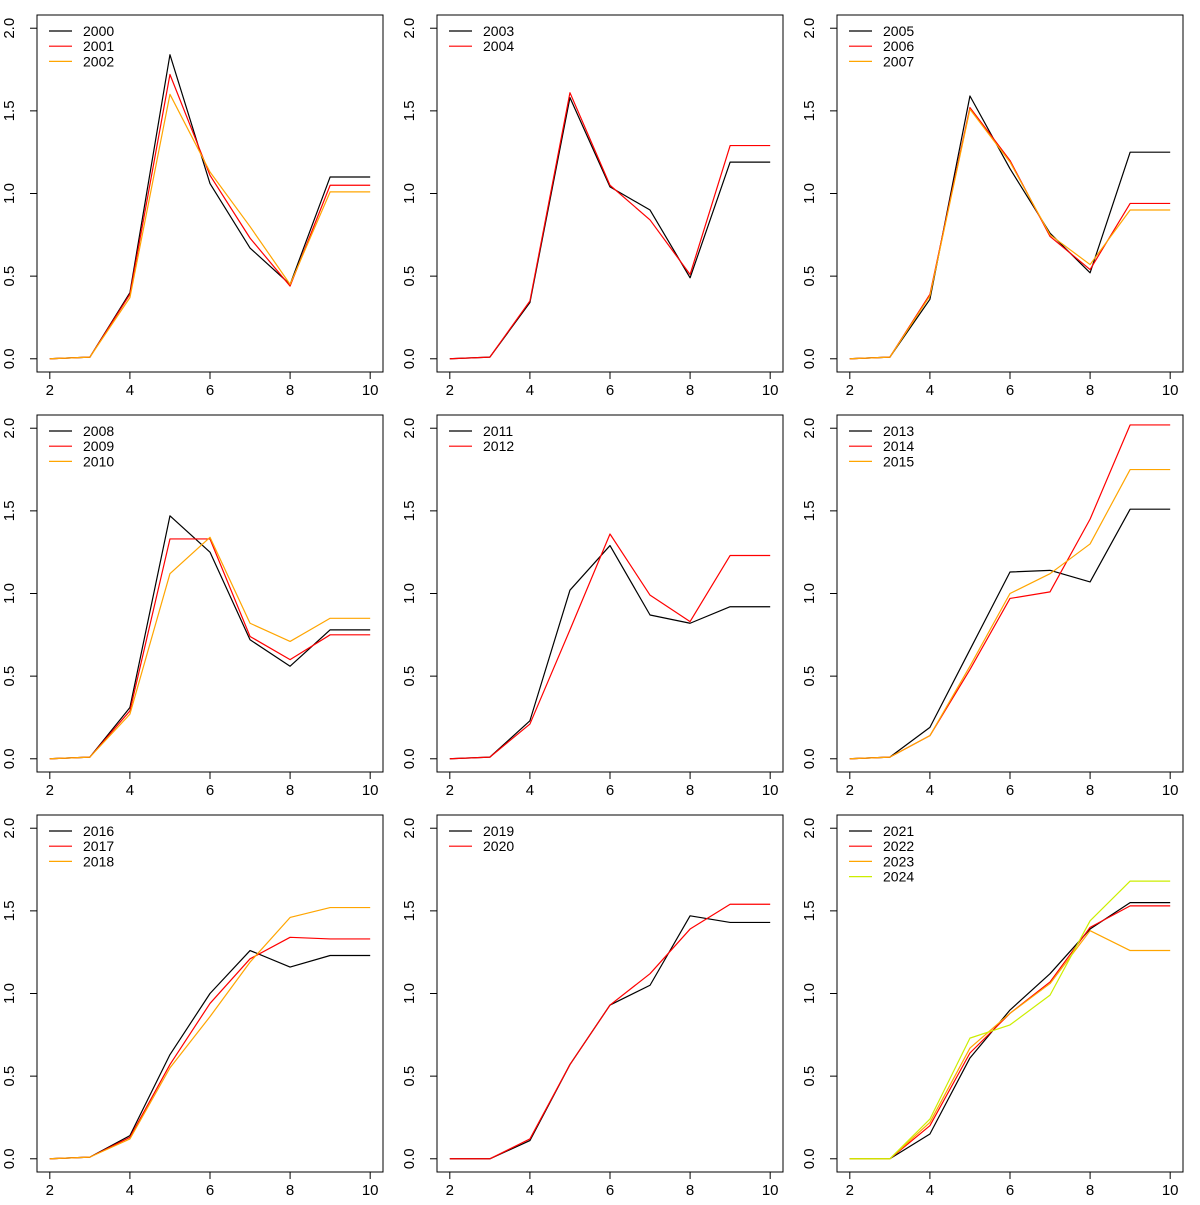  Describe the element at coordinates (898, 31) in the screenshot. I see `legend-label-2005: 2005` at that location.